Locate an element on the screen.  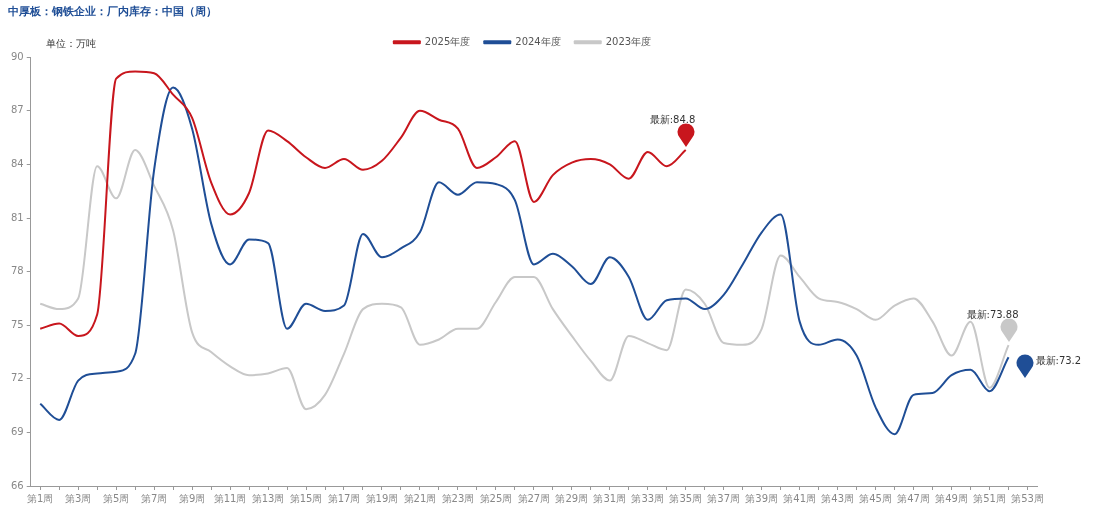
annotation: 最新:73.88 is located at coordinates (992, 315).